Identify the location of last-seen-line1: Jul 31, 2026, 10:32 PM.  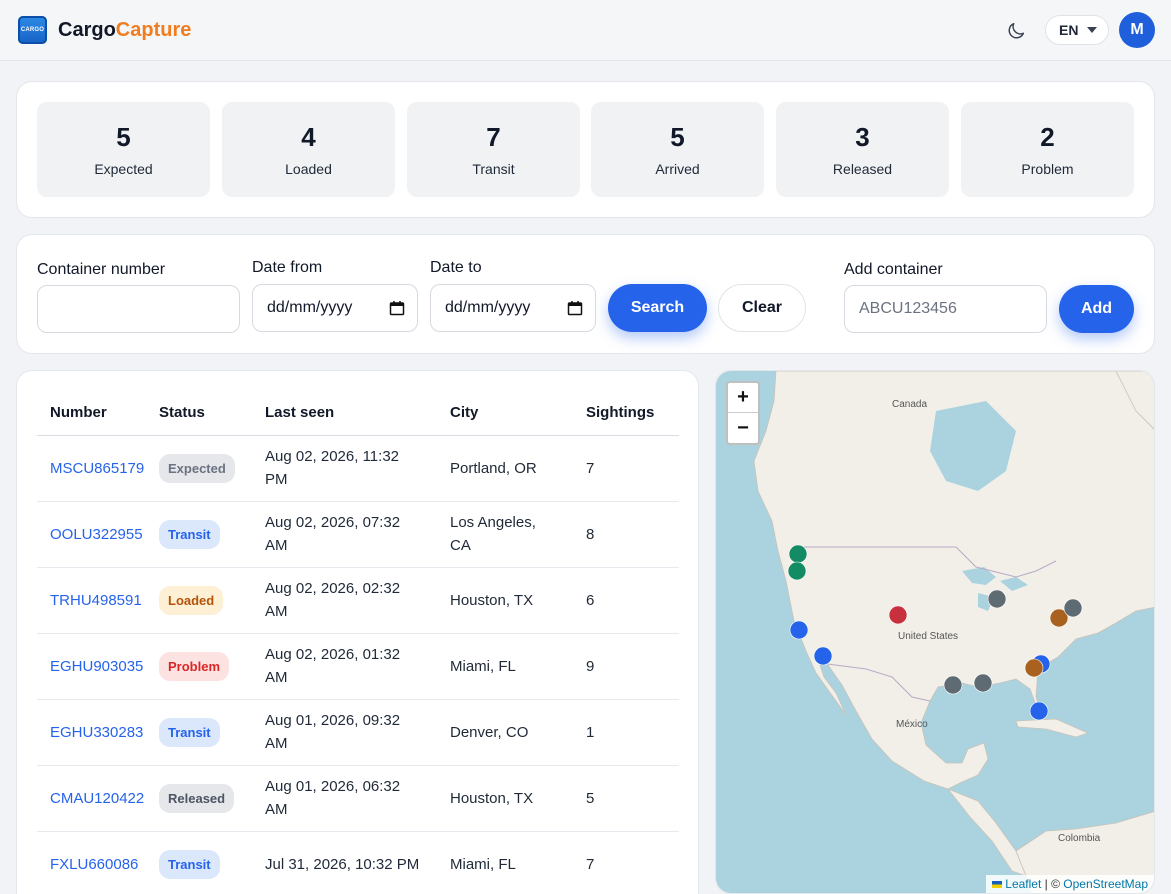
(342, 864).